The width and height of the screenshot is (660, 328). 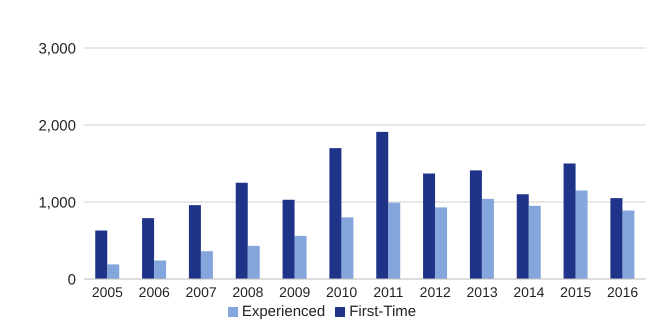 What do you see at coordinates (248, 292) in the screenshot?
I see `x-tick-label: 2008` at bounding box center [248, 292].